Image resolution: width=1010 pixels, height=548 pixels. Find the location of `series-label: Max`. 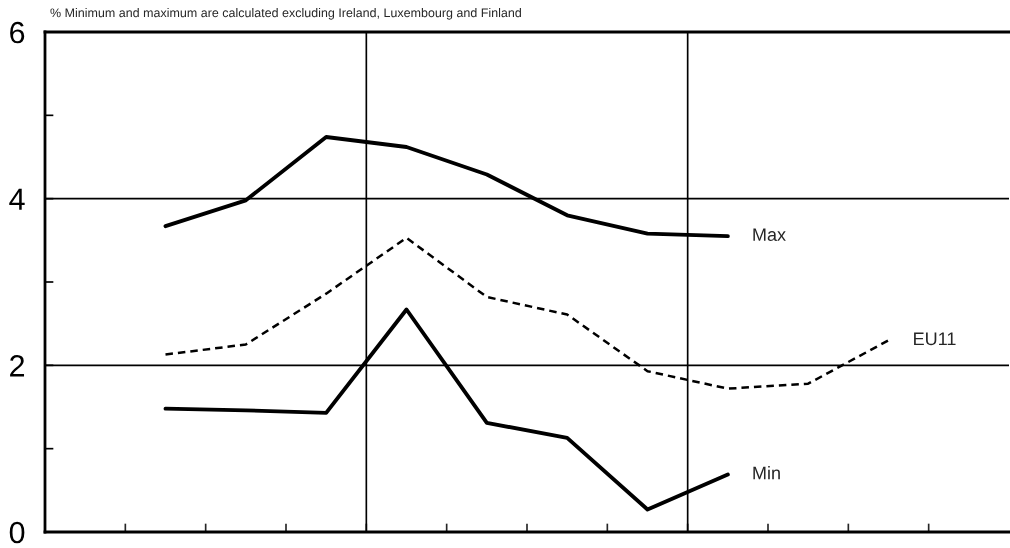

series-label: Max is located at coordinates (769, 235).